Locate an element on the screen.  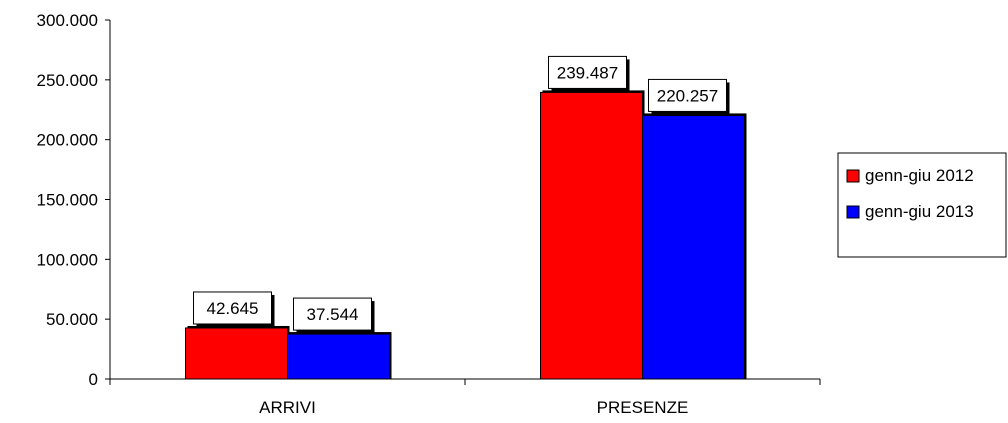
data-label: 239.487 is located at coordinates (587, 72).